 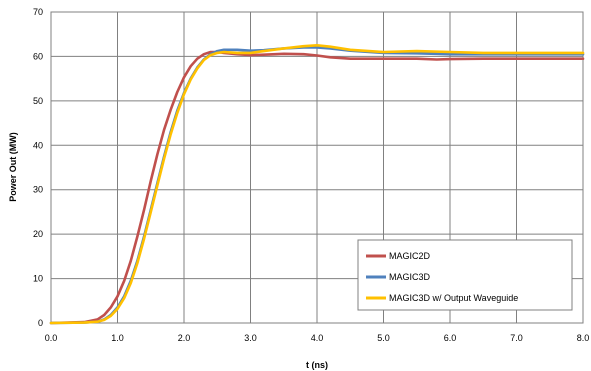 I want to click on y-tick-label: 50, so click(x=38, y=101).